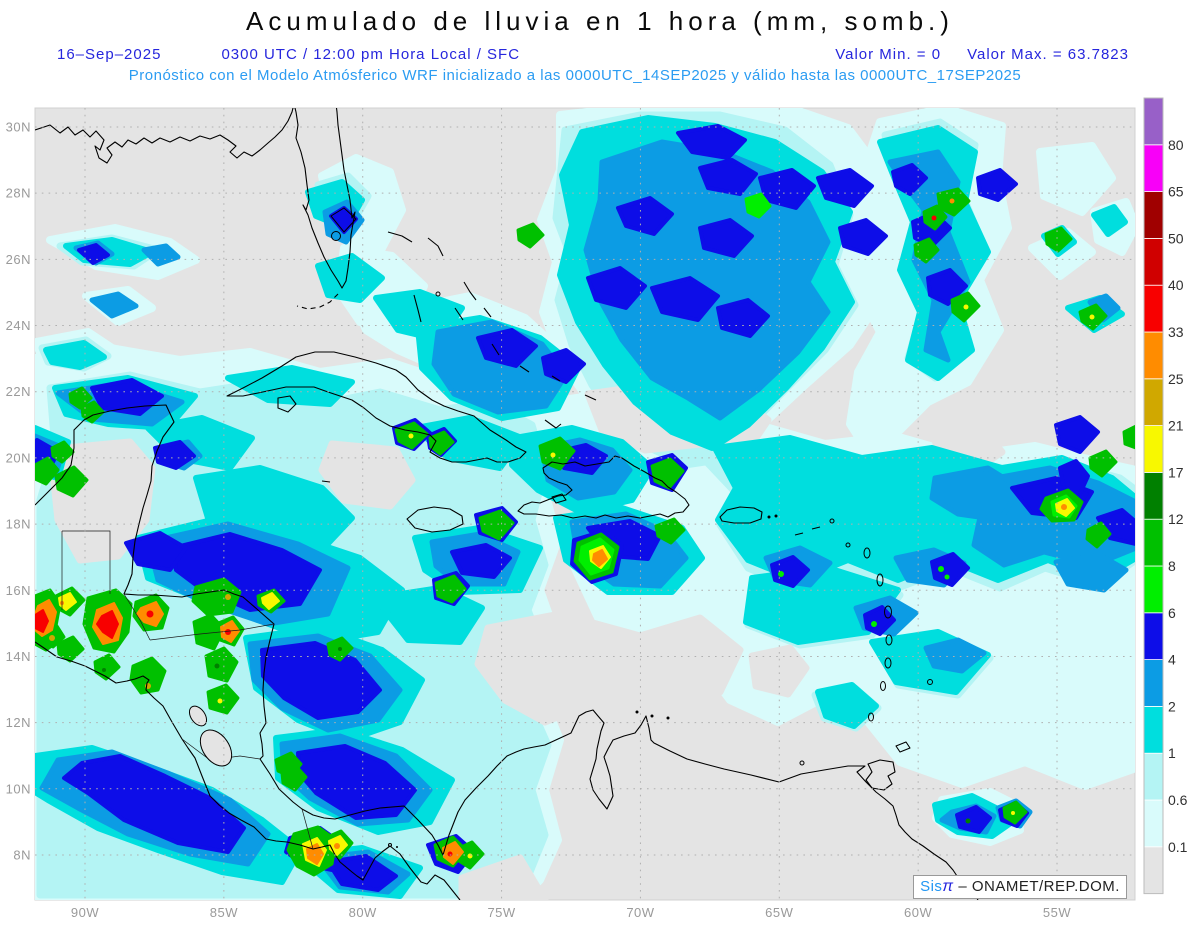  I want to click on lat-axis-label: 26N, so click(18, 259).